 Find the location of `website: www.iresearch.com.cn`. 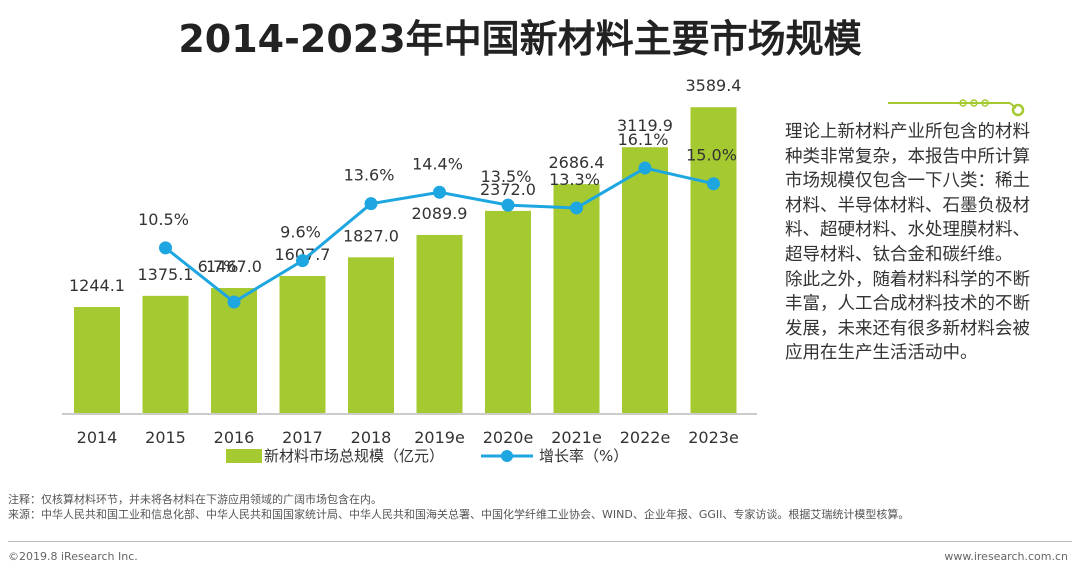

website: www.iresearch.com.cn is located at coordinates (1006, 556).